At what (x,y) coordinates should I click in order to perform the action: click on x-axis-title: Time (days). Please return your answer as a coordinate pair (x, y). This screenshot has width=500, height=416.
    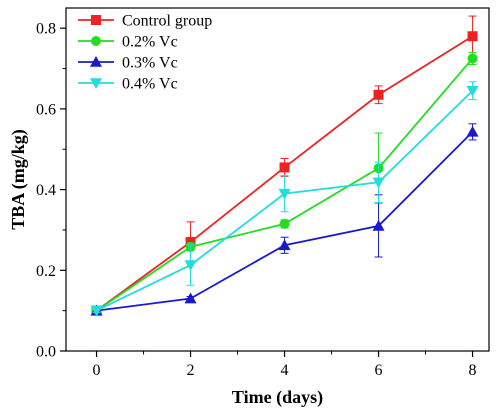
    Looking at the image, I should click on (277, 397).